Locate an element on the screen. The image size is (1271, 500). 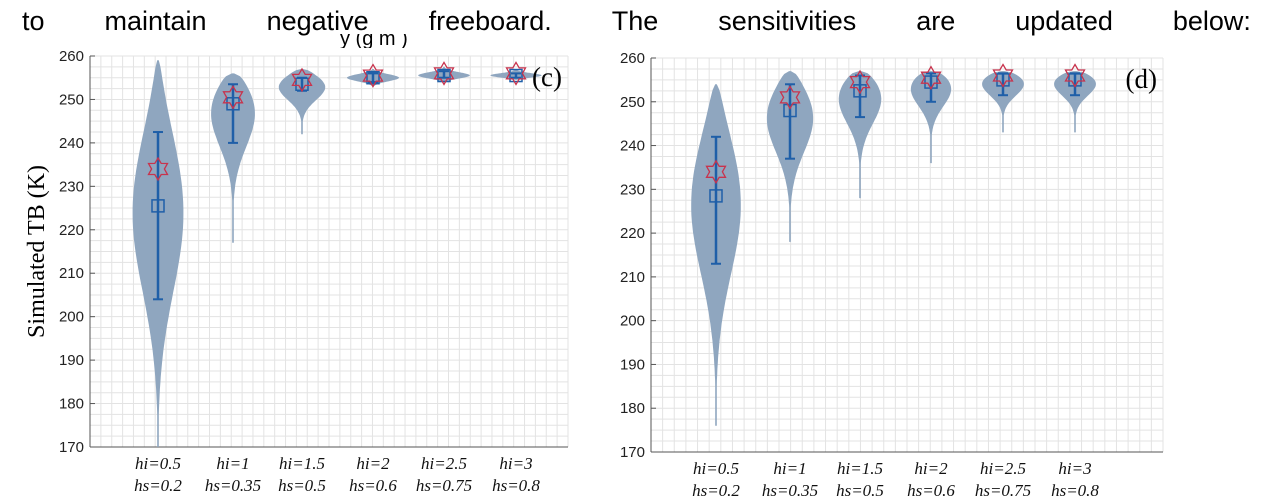
header-word: sensitivities is located at coordinates (787, 21).